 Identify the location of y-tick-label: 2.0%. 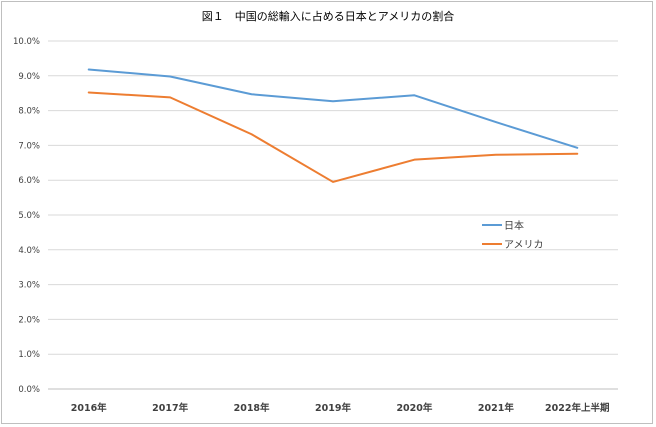
(29, 320).